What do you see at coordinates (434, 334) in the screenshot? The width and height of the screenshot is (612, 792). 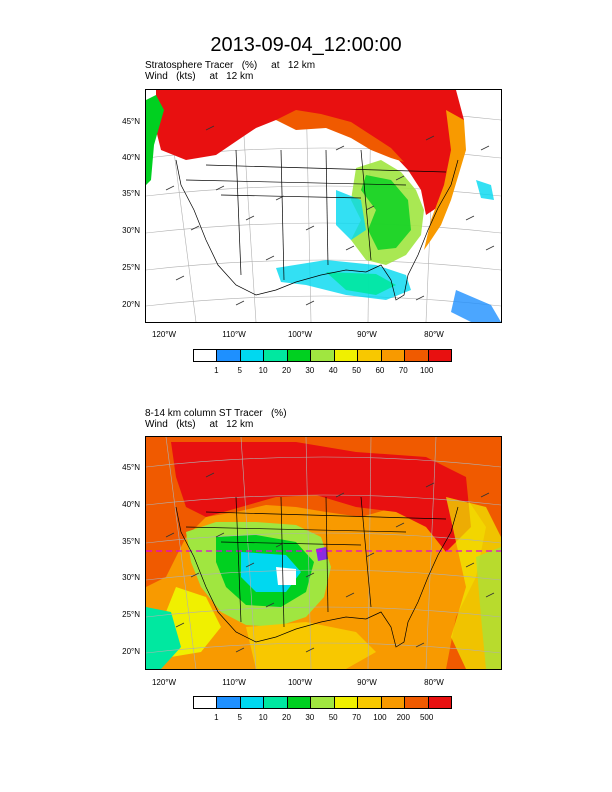 I see `panel1-lon-label: 80°W` at bounding box center [434, 334].